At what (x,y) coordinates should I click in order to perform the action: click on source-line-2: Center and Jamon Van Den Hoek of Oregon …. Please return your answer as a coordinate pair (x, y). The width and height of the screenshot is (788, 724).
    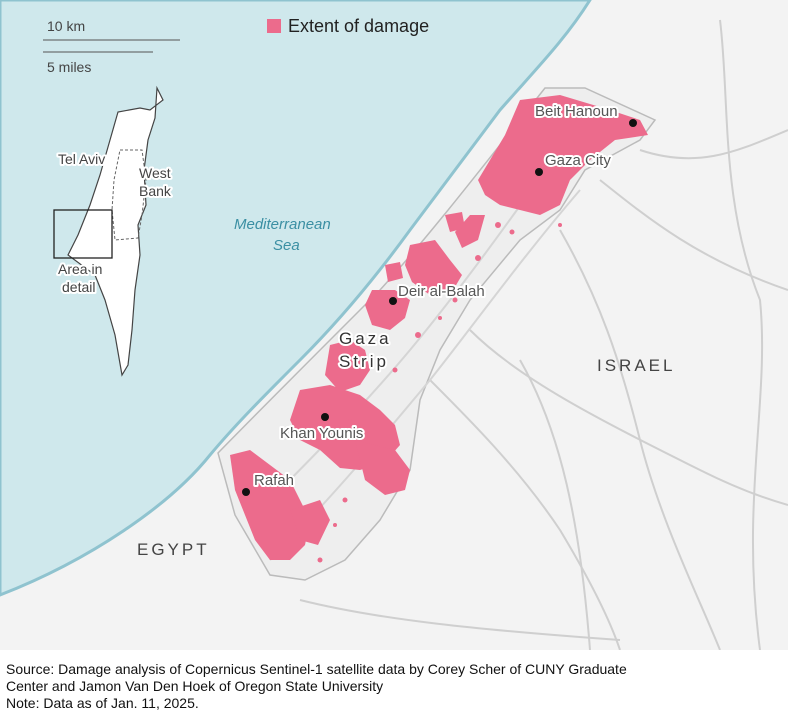
    Looking at the image, I should click on (195, 686).